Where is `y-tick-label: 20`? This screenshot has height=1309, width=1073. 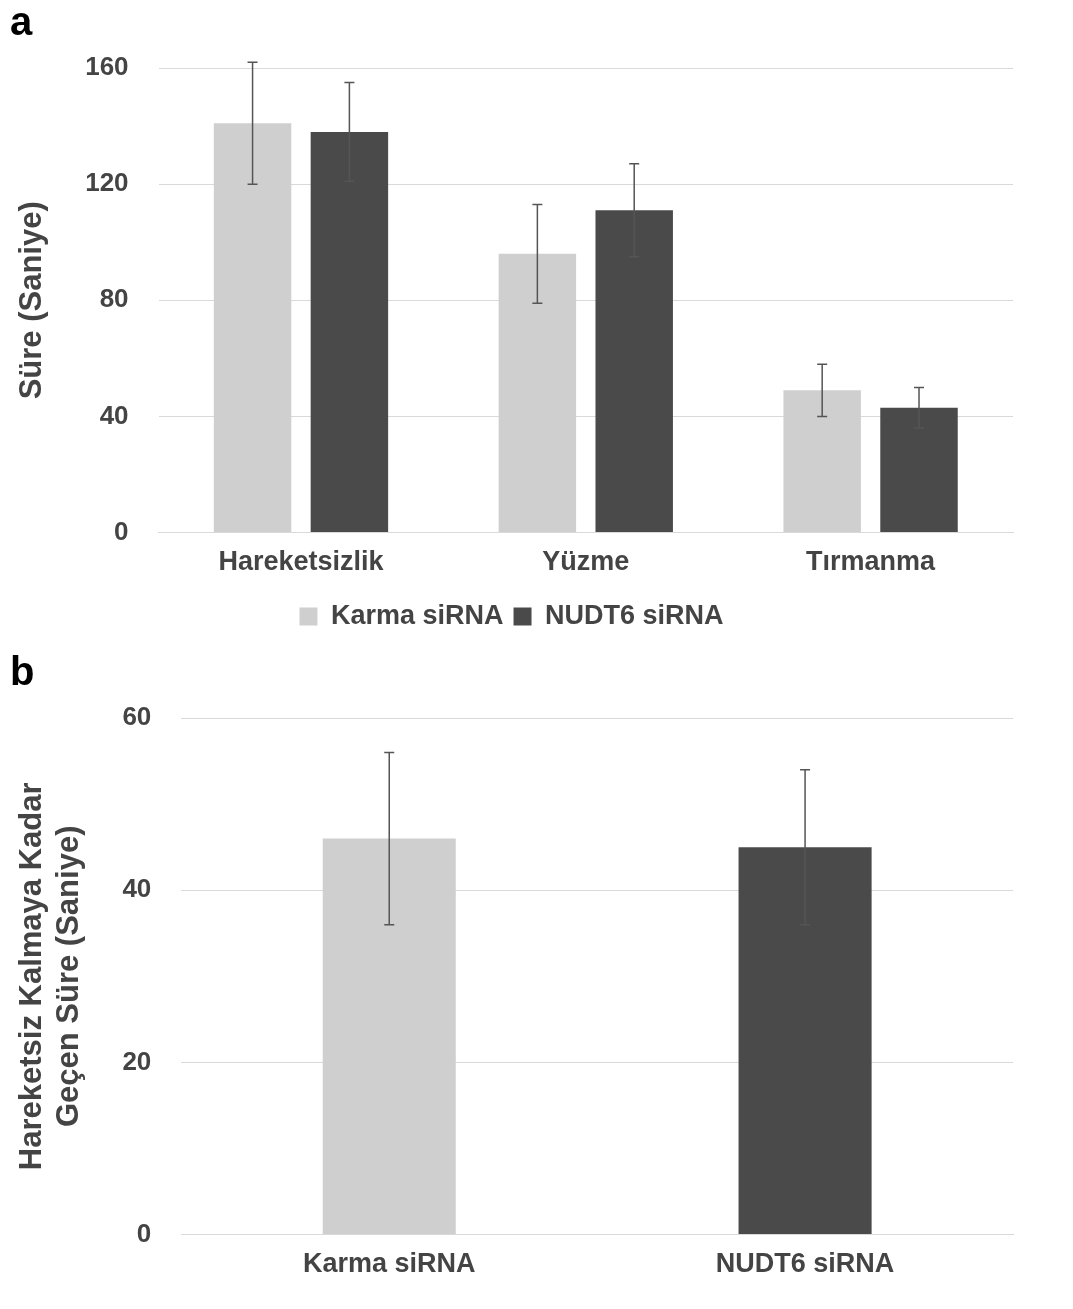
y-tick-label: 20 is located at coordinates (137, 1060).